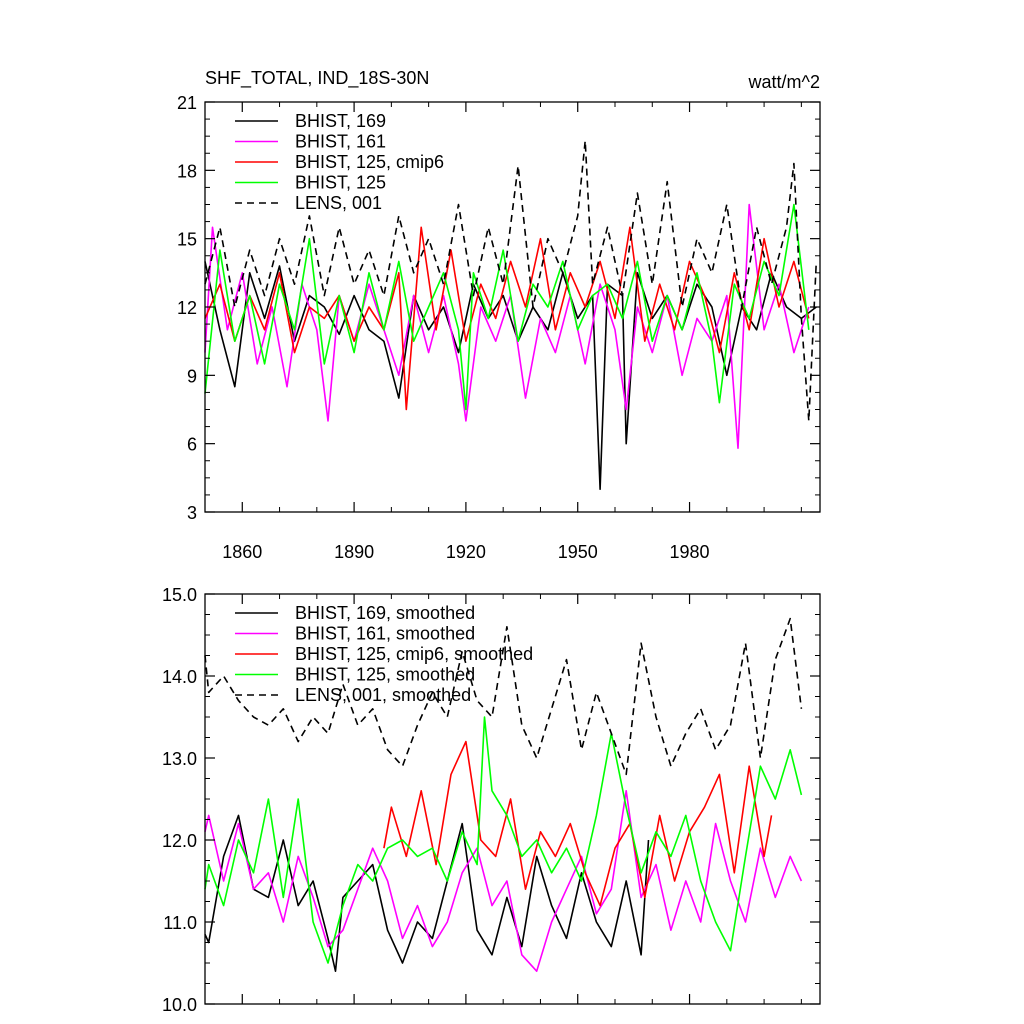 This screenshot has width=1024, height=1024. What do you see at coordinates (187, 103) in the screenshot?
I see `y-tick-label: 21` at bounding box center [187, 103].